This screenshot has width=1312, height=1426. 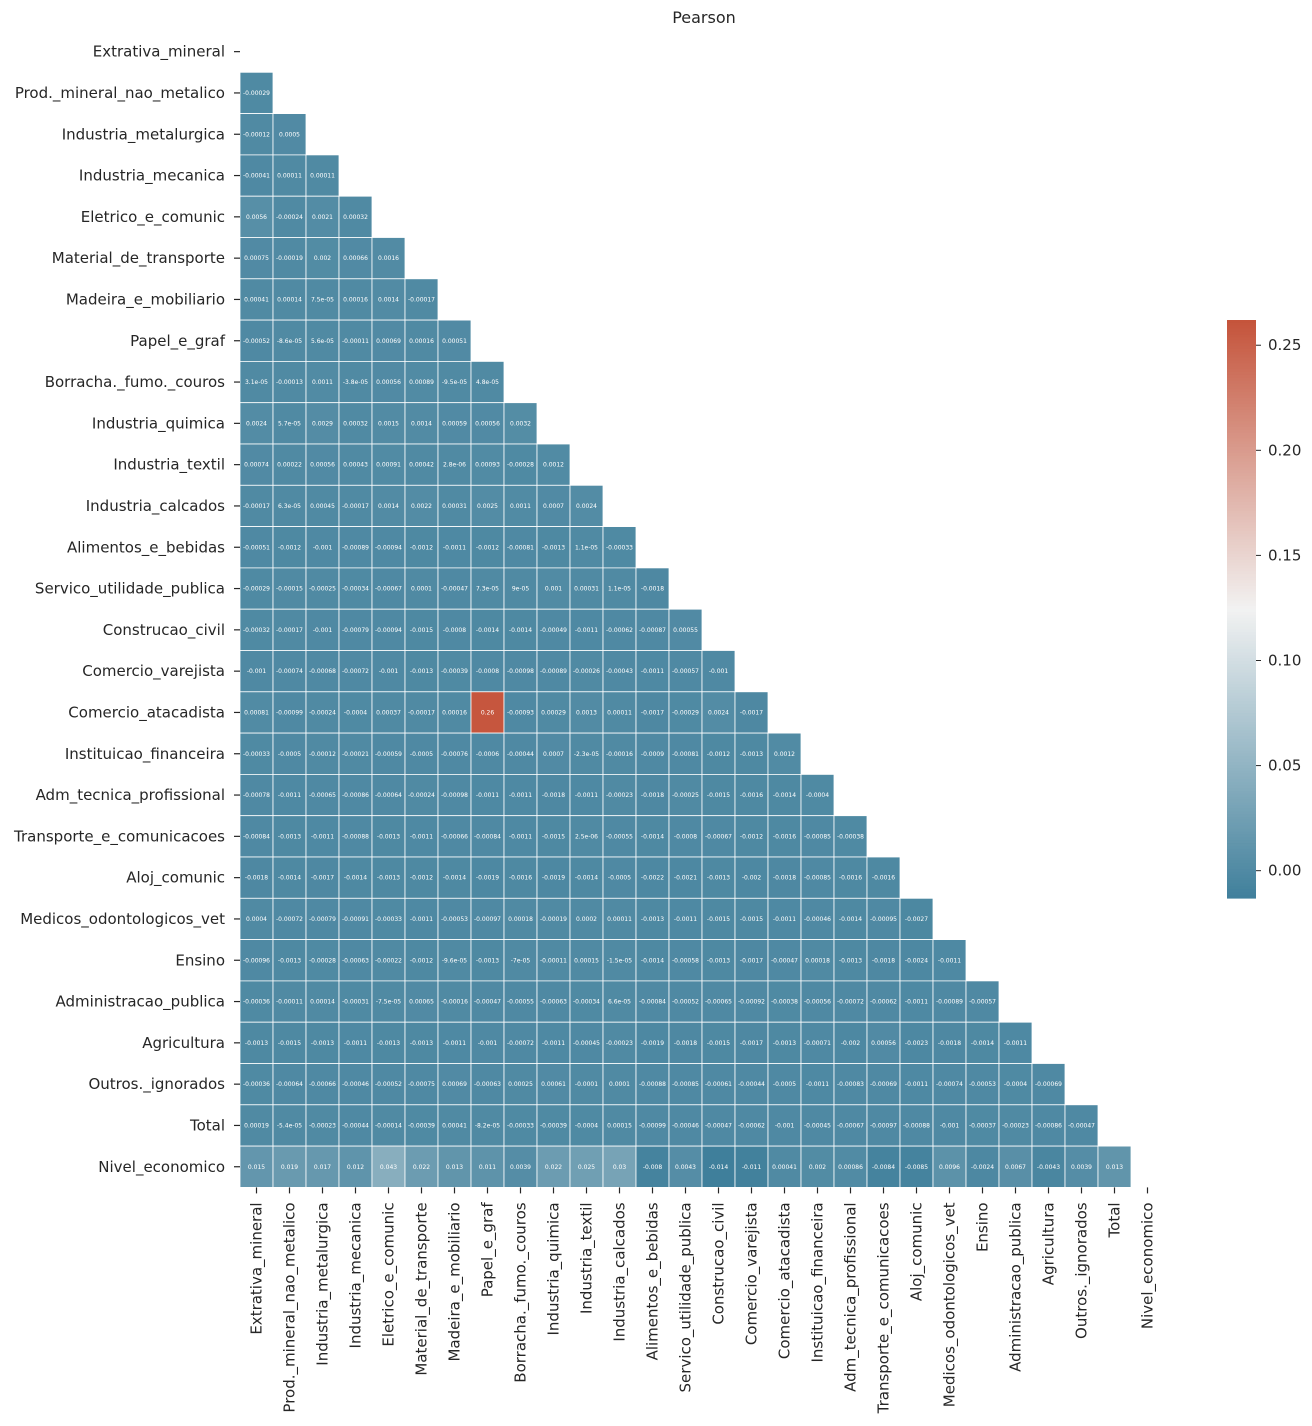 I want to click on cell-value-label: -0.00047, so click(x=784, y=960).